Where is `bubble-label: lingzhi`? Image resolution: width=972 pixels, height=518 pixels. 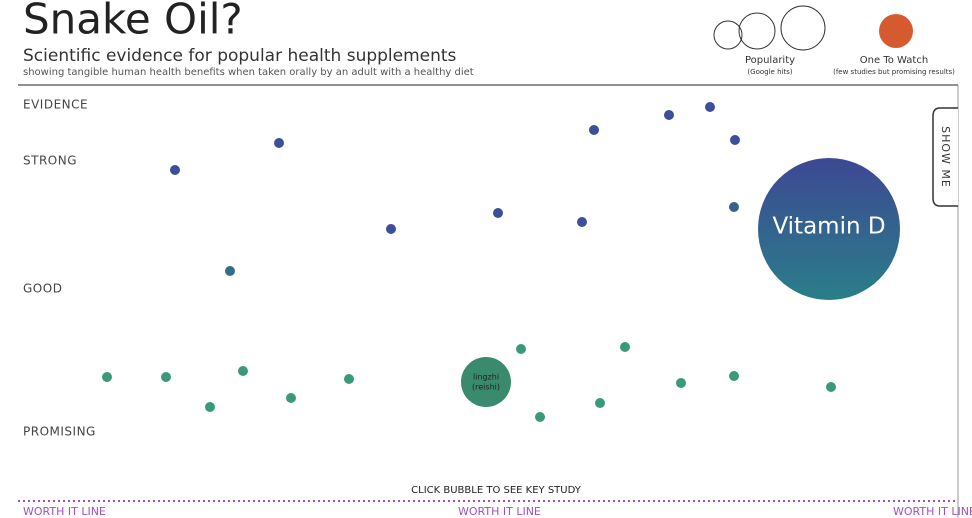
bubble-label: lingzhi is located at coordinates (486, 377).